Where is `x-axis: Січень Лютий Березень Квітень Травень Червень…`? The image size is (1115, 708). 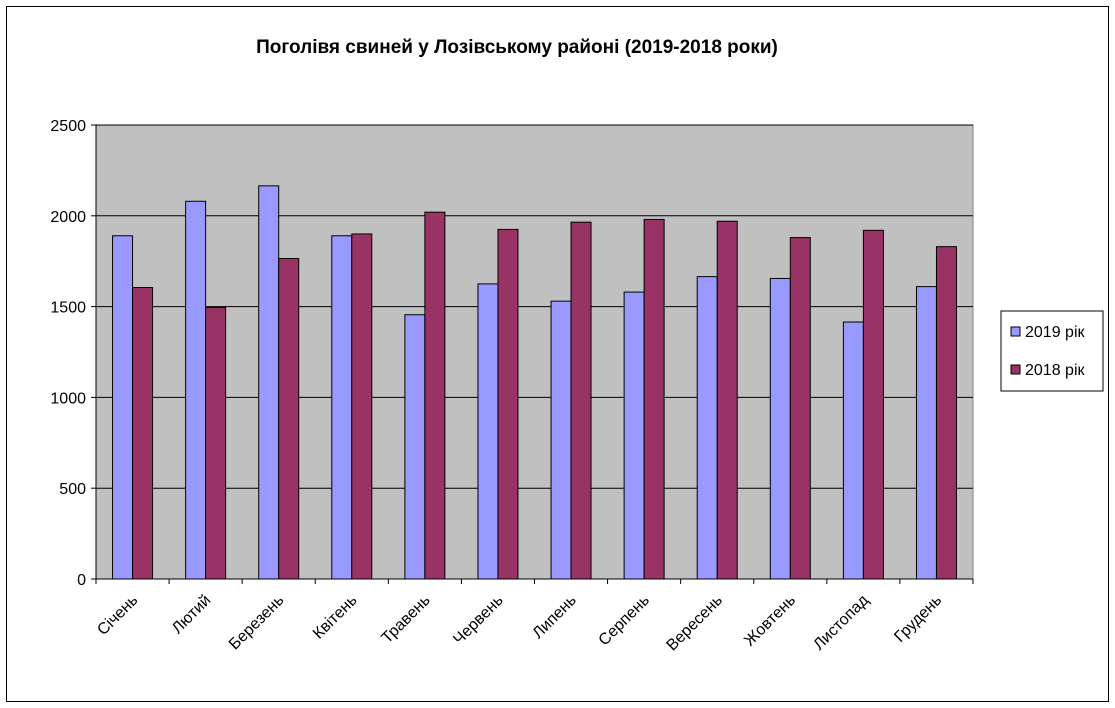
x-axis: Січень Лютий Березень Квітень Травень Червень… is located at coordinates (534, 616).